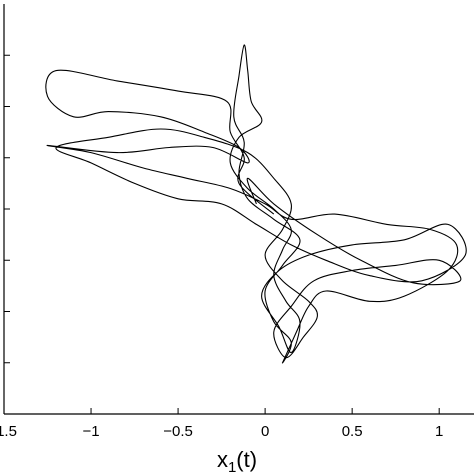 The width and height of the screenshot is (474, 474). I want to click on x-tick-label: −1, so click(90, 431).